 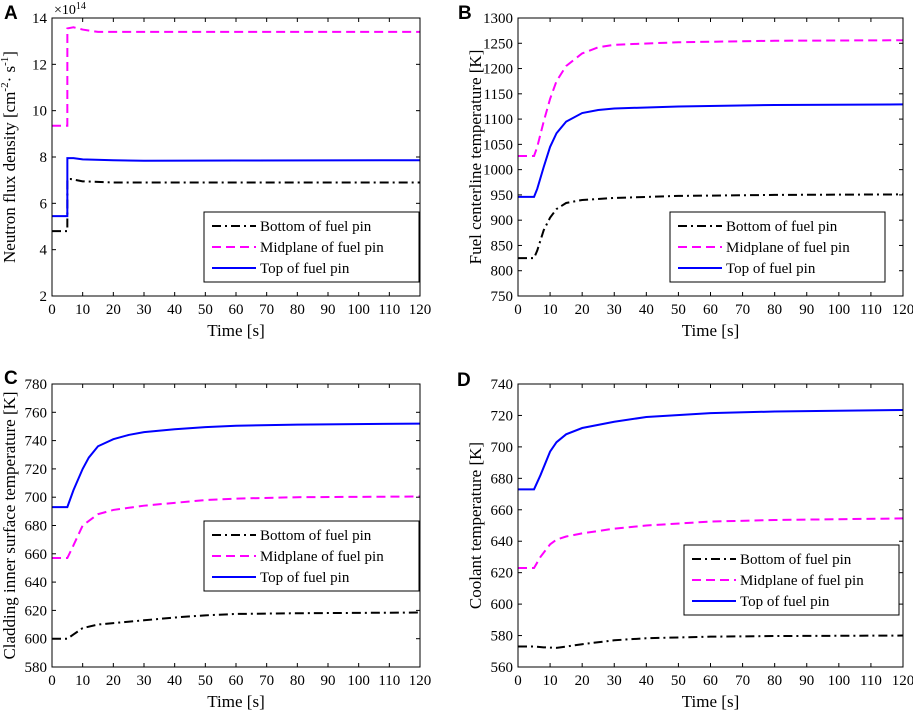 I want to click on y-tick-label: 900, so click(x=502, y=221).